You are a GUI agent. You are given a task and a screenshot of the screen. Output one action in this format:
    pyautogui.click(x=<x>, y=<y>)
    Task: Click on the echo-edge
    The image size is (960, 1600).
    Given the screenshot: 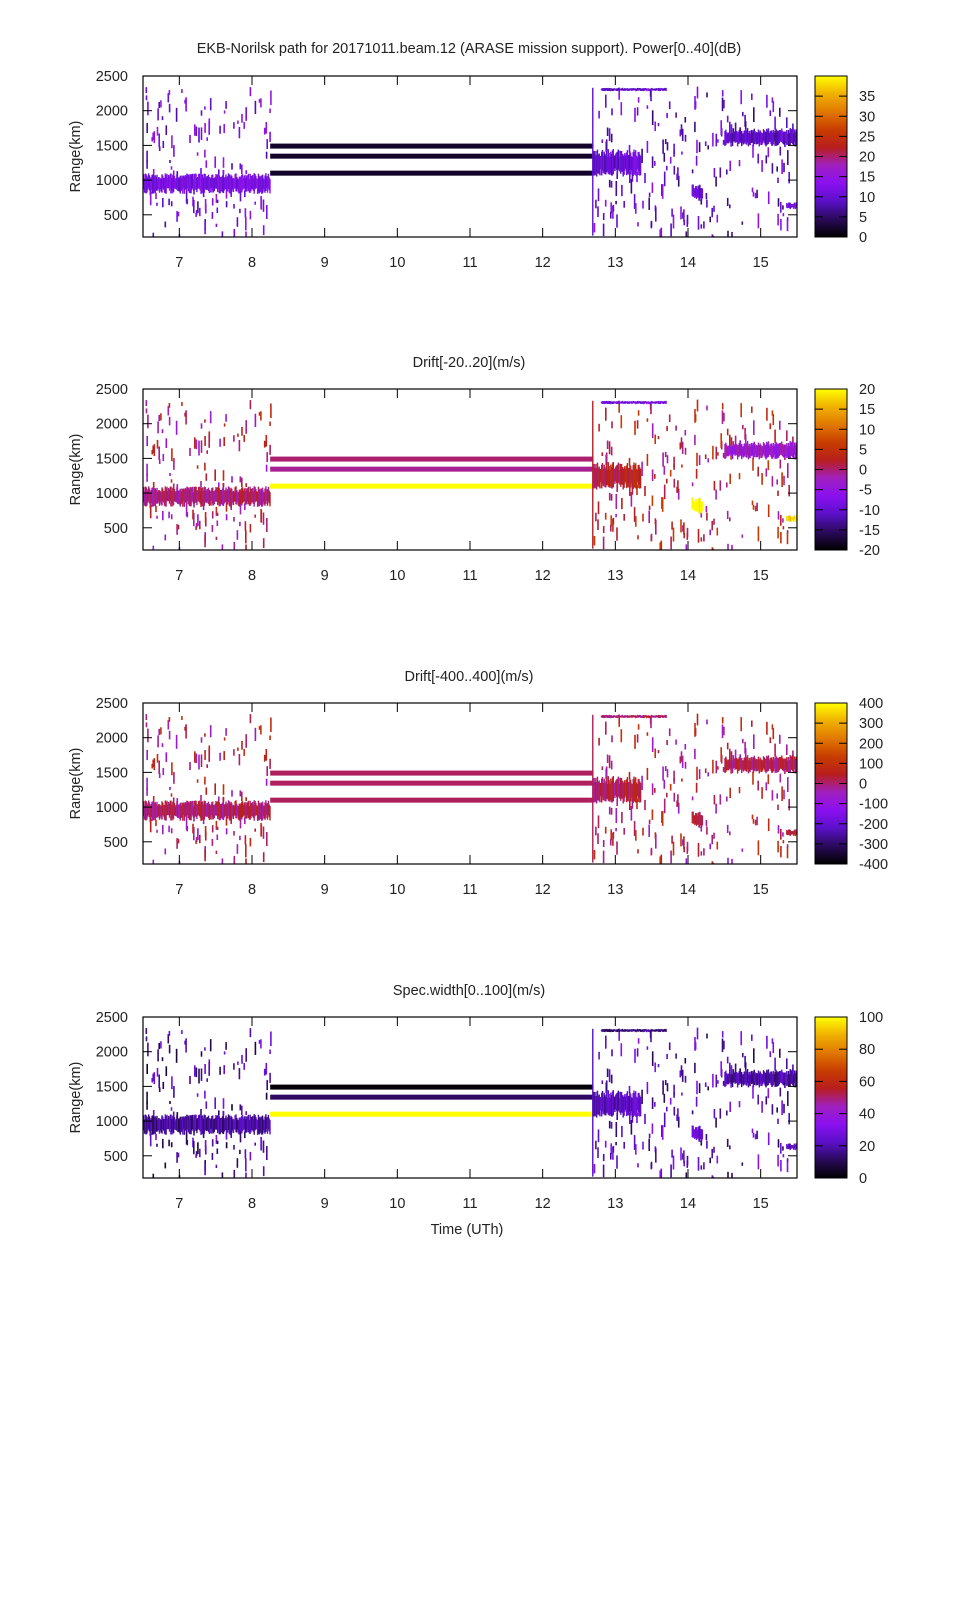 What is the action you would take?
    pyautogui.click(x=593, y=788)
    